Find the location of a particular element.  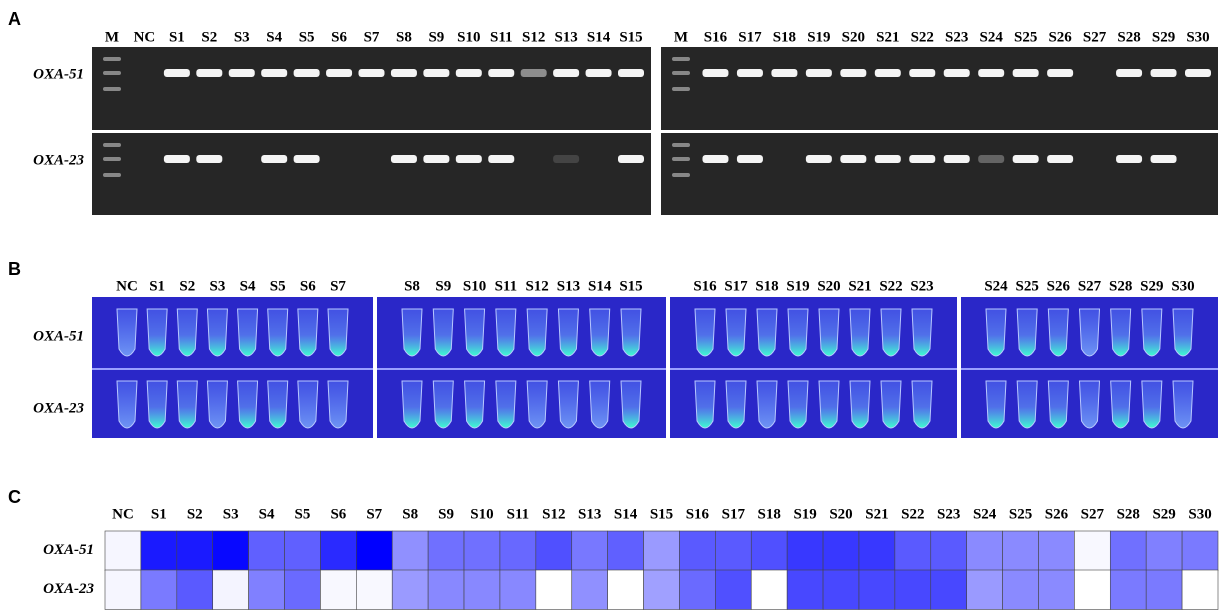

column-label: S13 is located at coordinates (589, 514).